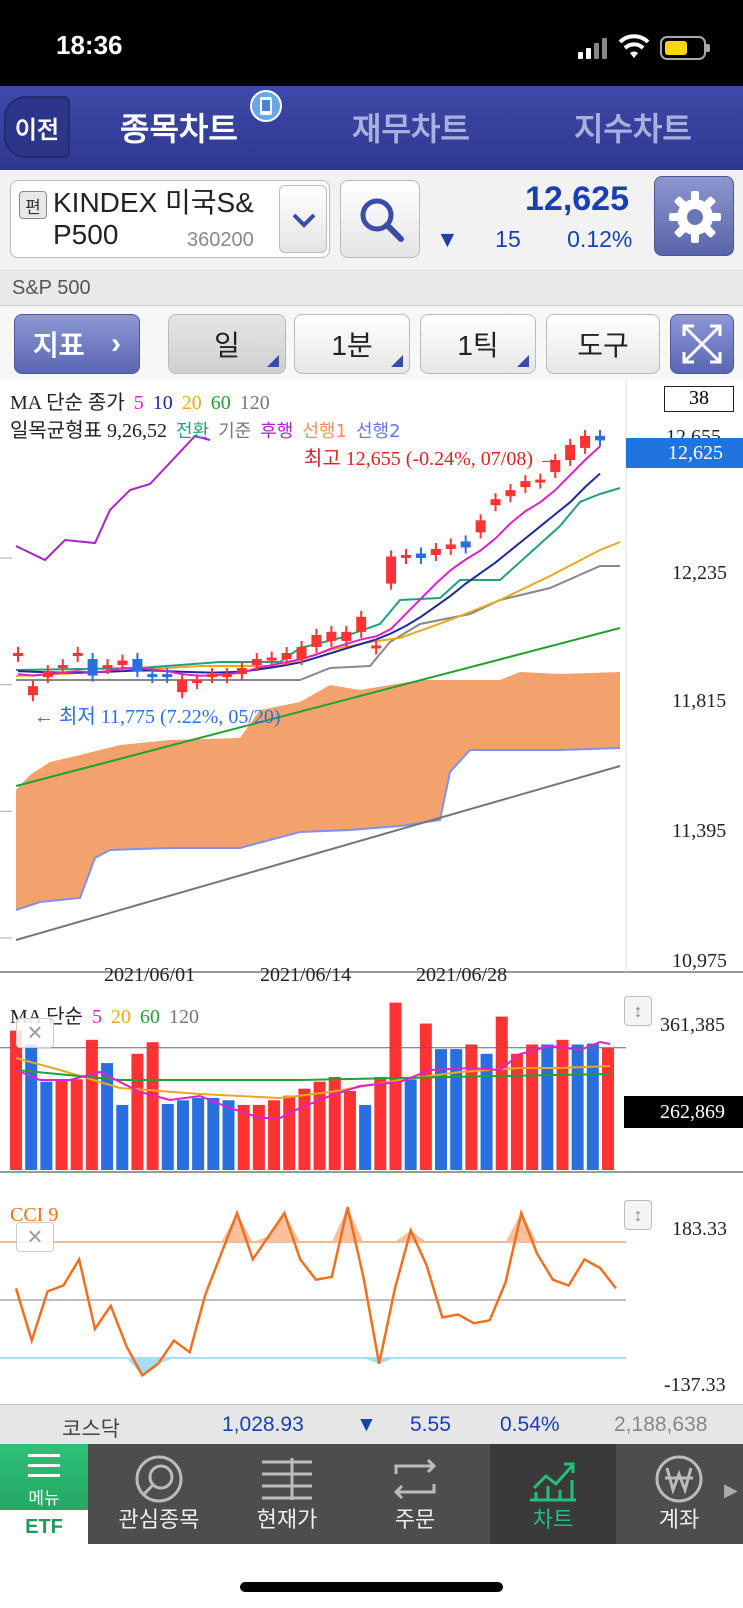 The width and height of the screenshot is (743, 1608). I want to click on bottom-tab-bar: 메뉴 ETF 관심종목 현재가 주문 차트 계좌 ▶, so click(371, 1494).